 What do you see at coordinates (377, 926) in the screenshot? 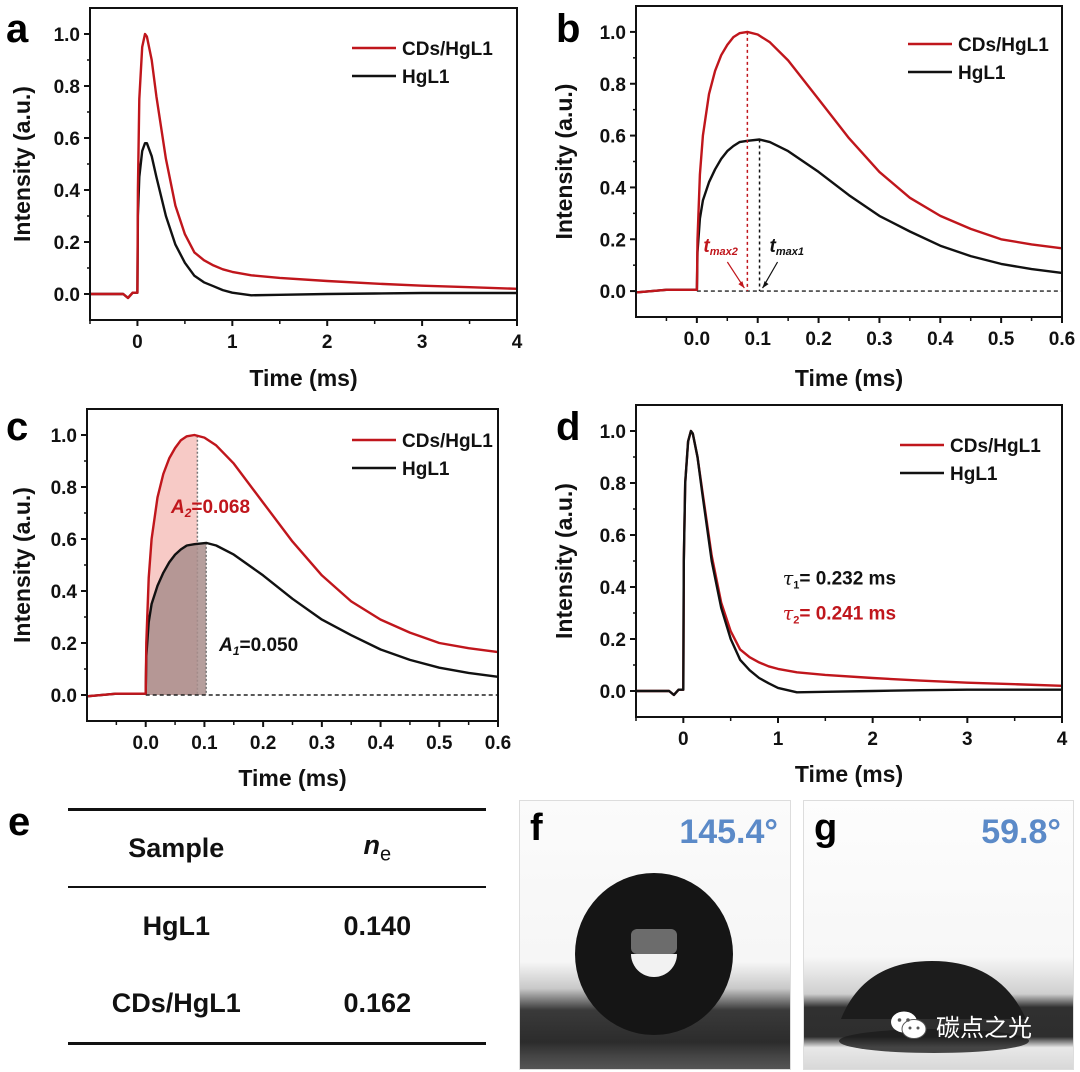
I see `cell-ne: 0.140` at bounding box center [377, 926].